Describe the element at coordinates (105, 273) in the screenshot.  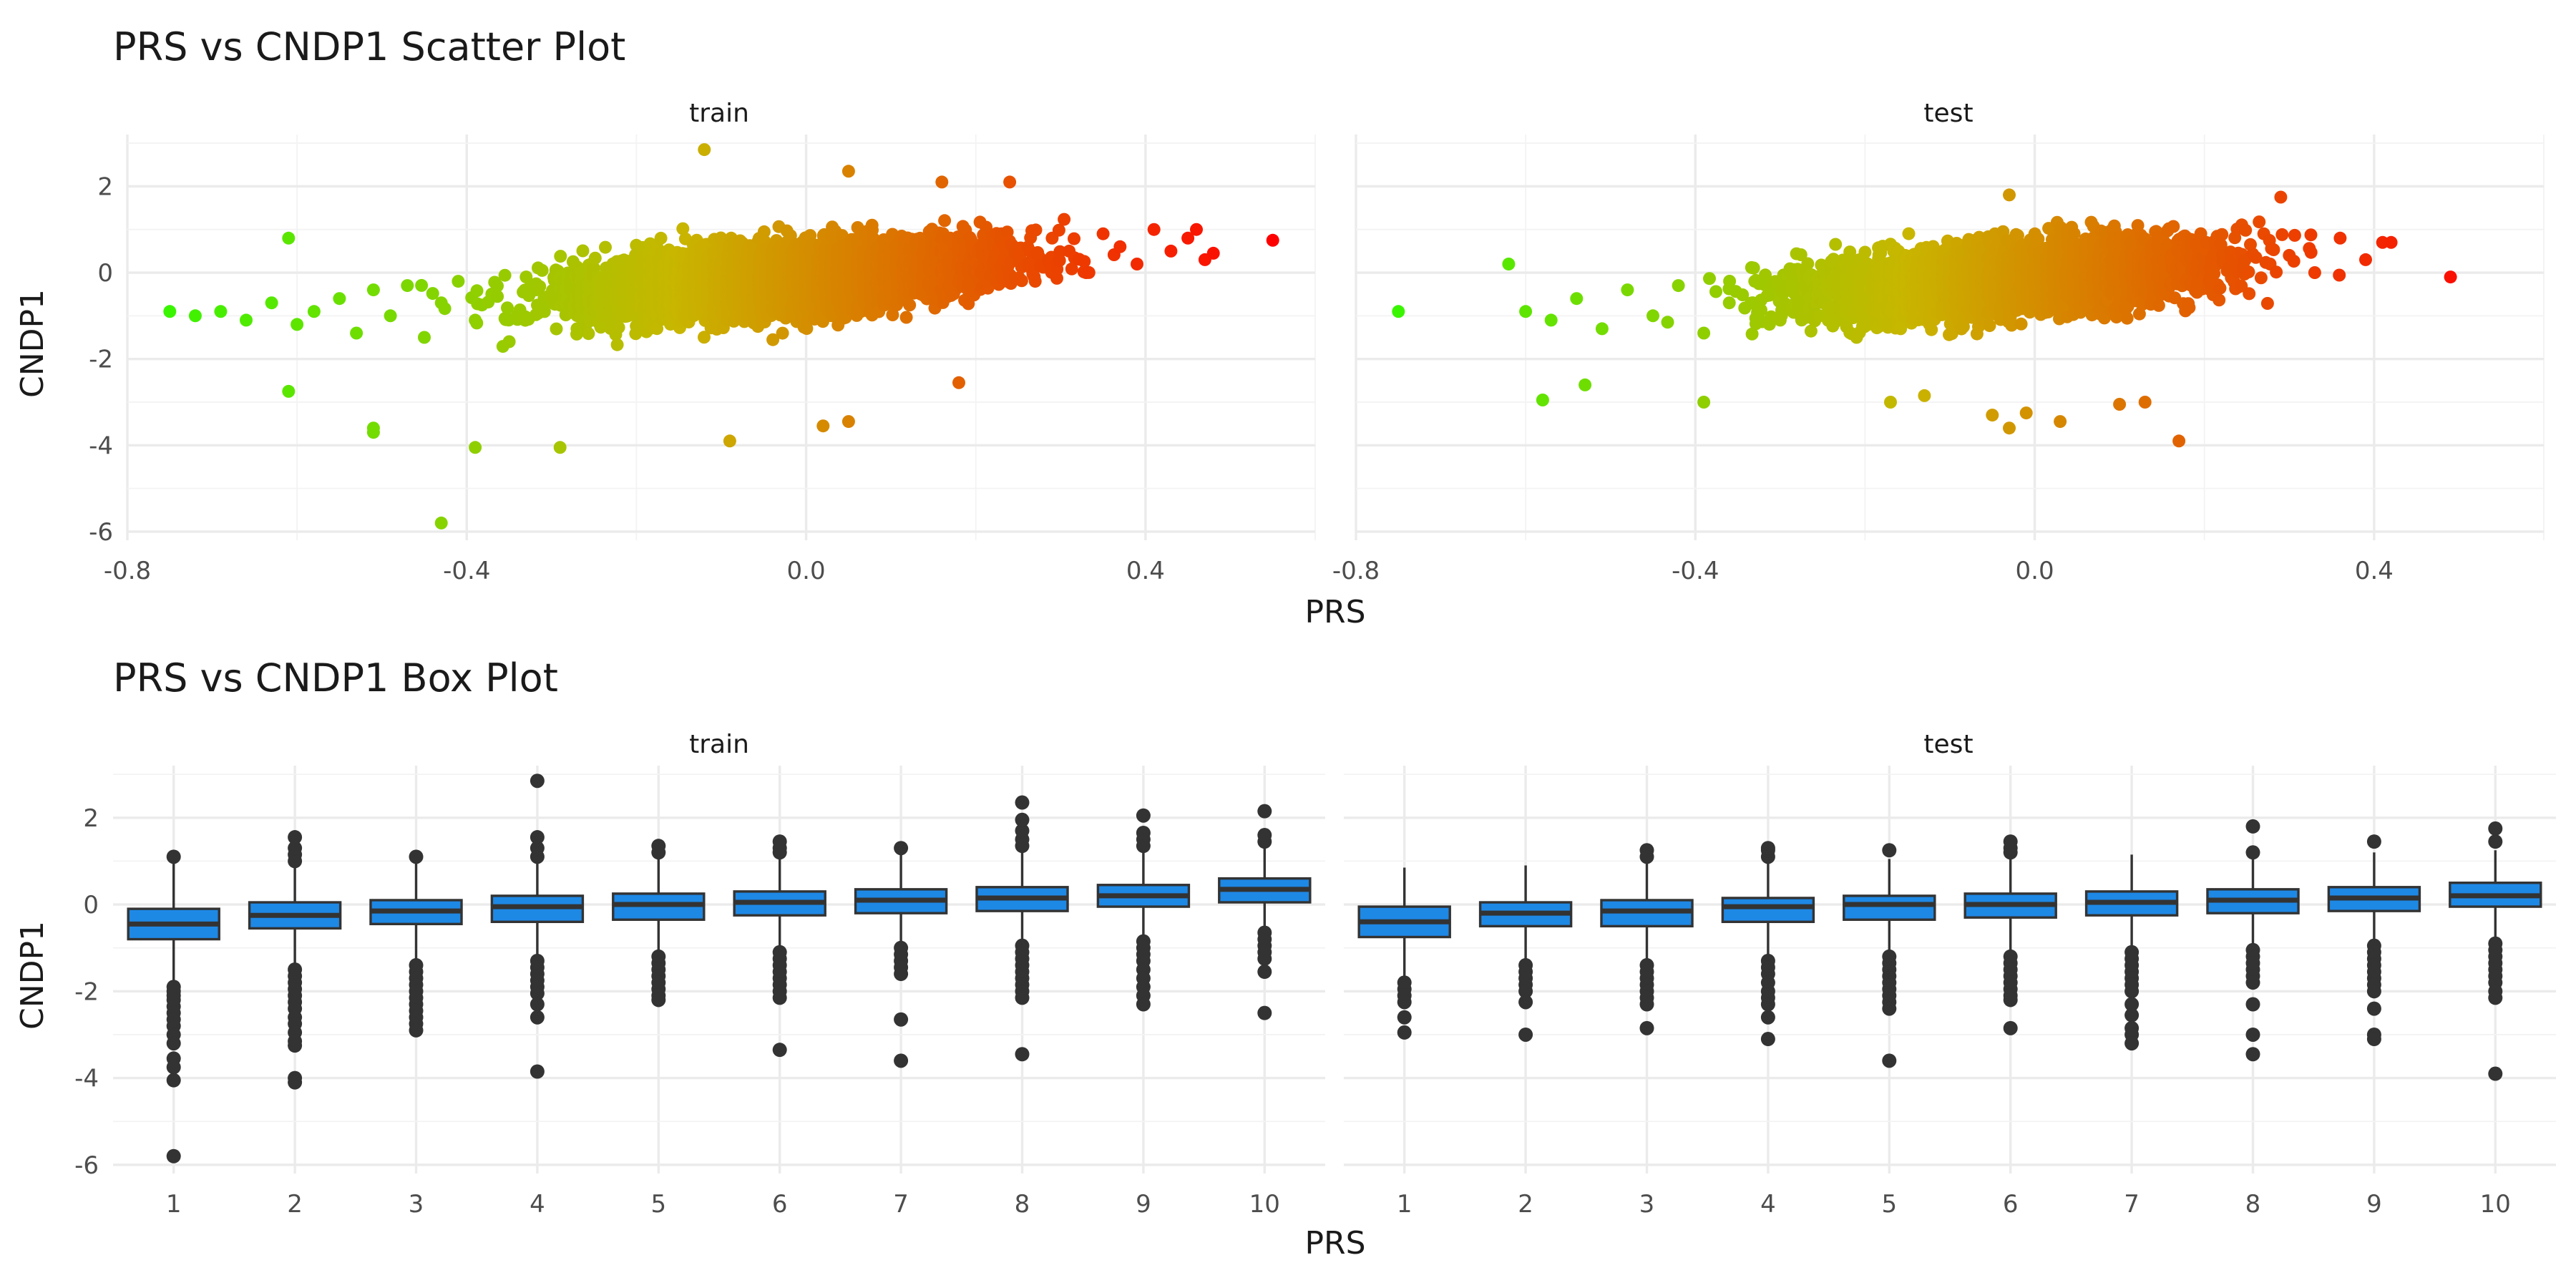
I see `scatter-y-tick-label: 0` at that location.